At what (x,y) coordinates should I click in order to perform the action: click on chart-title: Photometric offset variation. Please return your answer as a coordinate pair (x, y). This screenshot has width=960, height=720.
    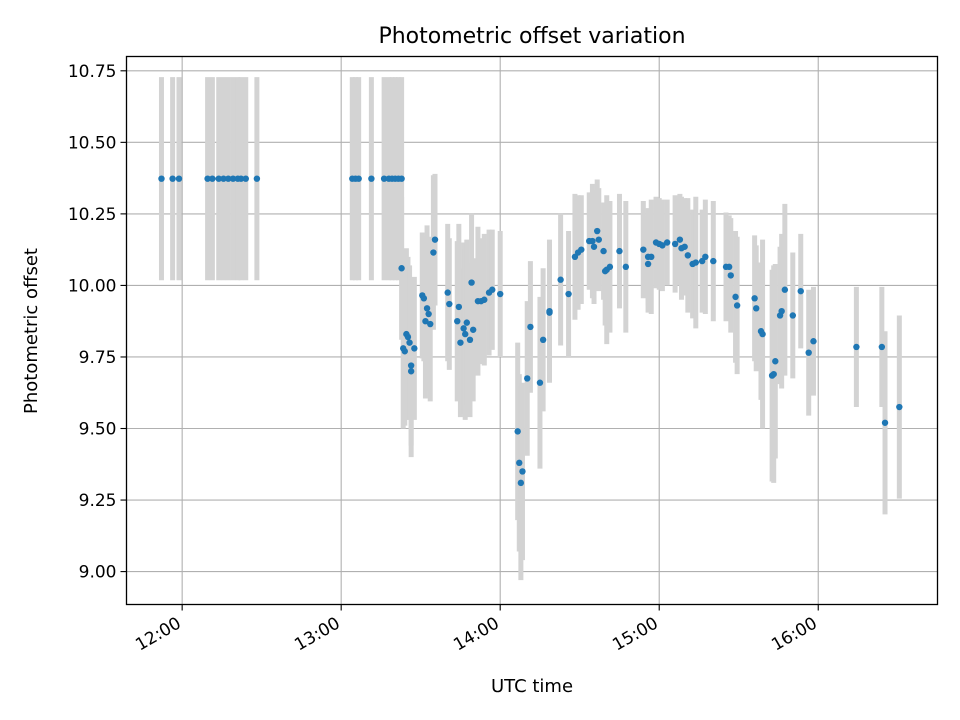
    Looking at the image, I should click on (531, 36).